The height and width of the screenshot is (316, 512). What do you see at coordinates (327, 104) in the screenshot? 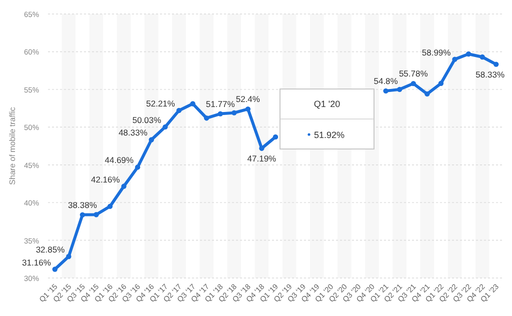
I see `annotation: Q1 '20` at bounding box center [327, 104].